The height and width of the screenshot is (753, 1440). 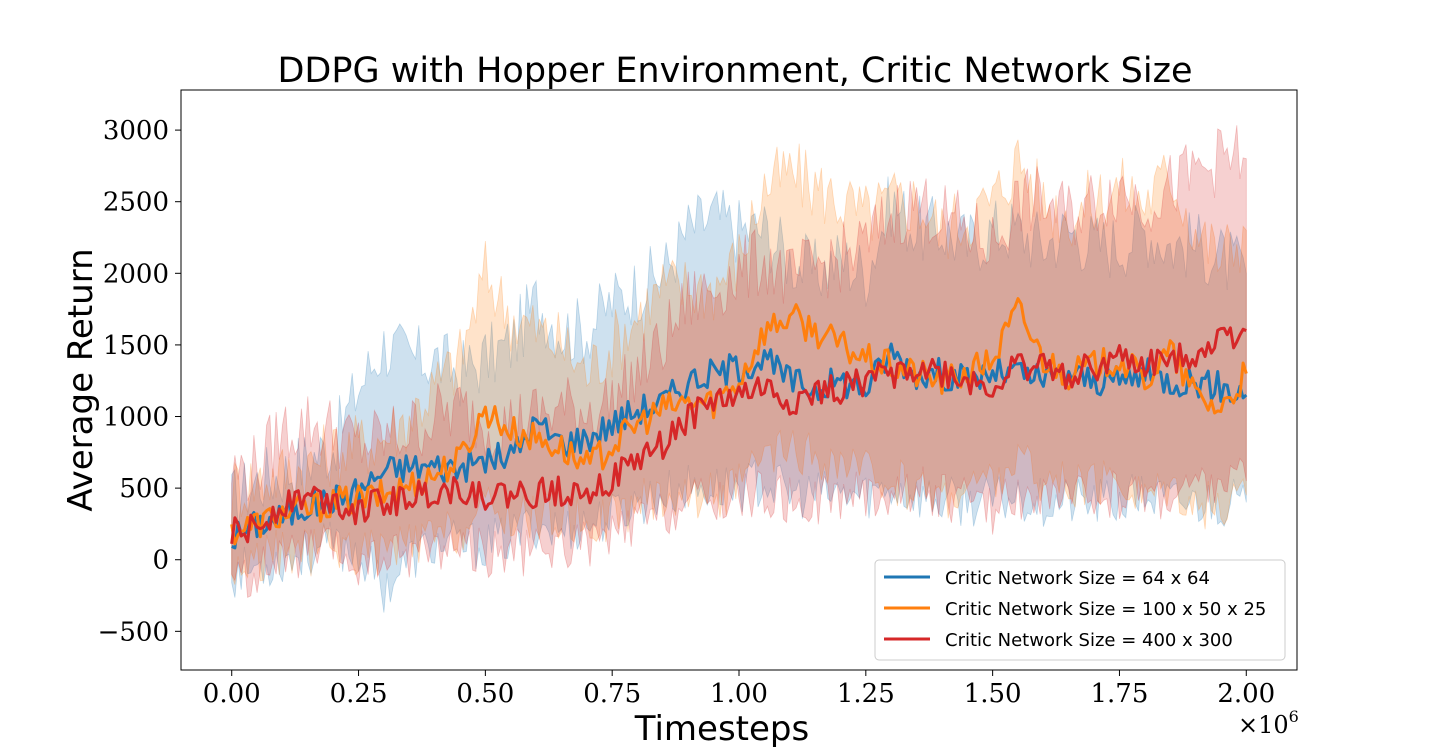 What do you see at coordinates (1105, 609) in the screenshot?
I see `legend-label-2: Critic Network Size = 100 x 50 x 25` at bounding box center [1105, 609].